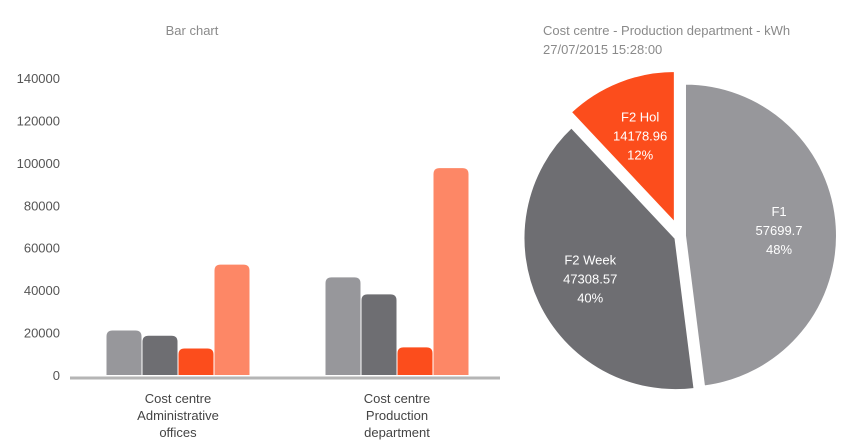 This screenshot has height=445, width=850. What do you see at coordinates (778, 211) in the screenshot?
I see `pie-slice-label: F1` at bounding box center [778, 211].